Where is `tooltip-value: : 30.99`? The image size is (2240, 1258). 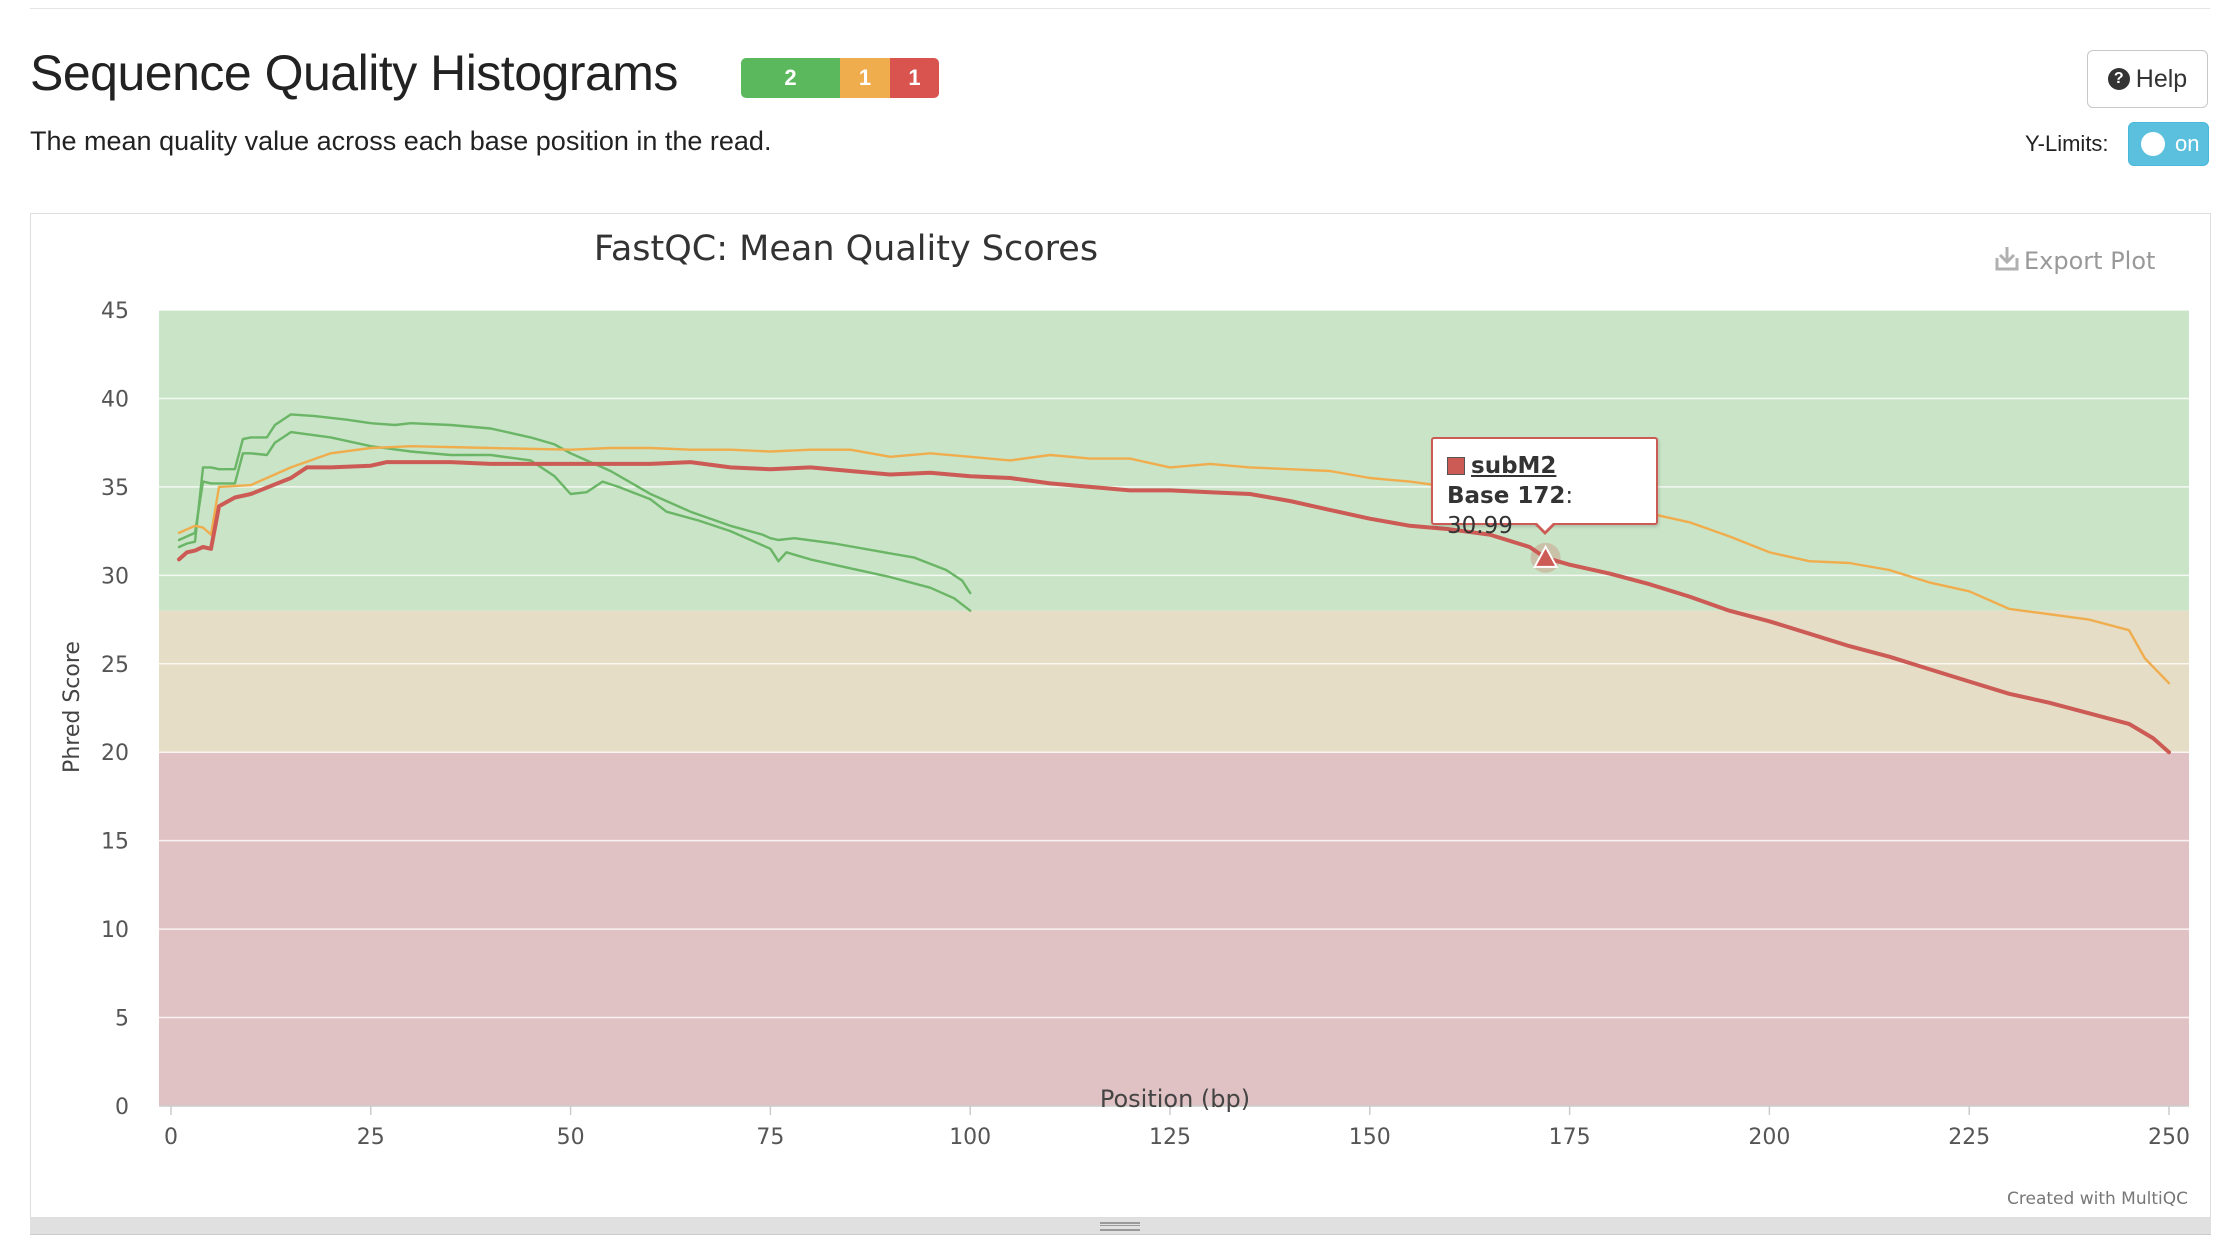
tooltip-value: : 30.99 is located at coordinates (1510, 511).